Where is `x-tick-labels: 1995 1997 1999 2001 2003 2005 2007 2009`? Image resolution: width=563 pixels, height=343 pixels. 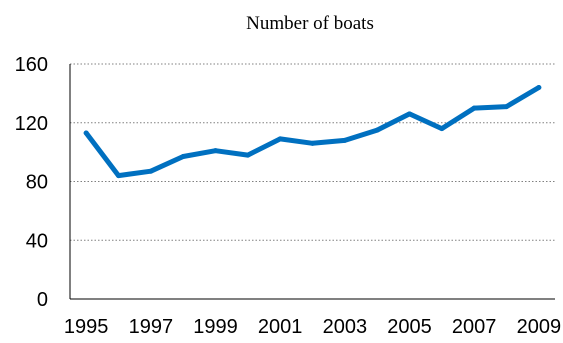
x-tick-labels: 1995 1997 1999 2001 2003 2005 2007 2009 is located at coordinates (312, 327).